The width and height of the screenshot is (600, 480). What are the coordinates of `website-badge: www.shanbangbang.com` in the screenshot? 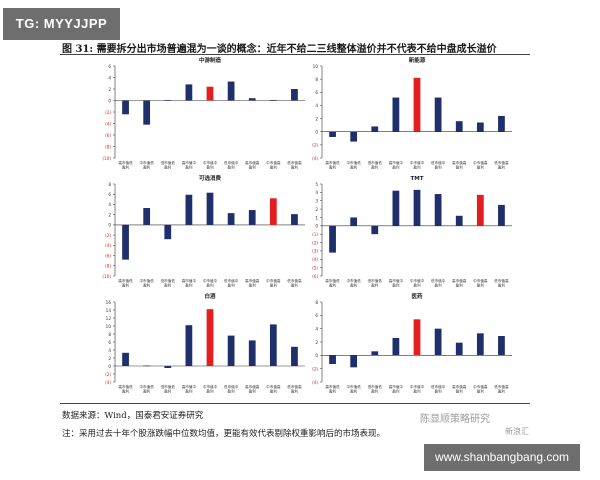 It's located at (502, 457).